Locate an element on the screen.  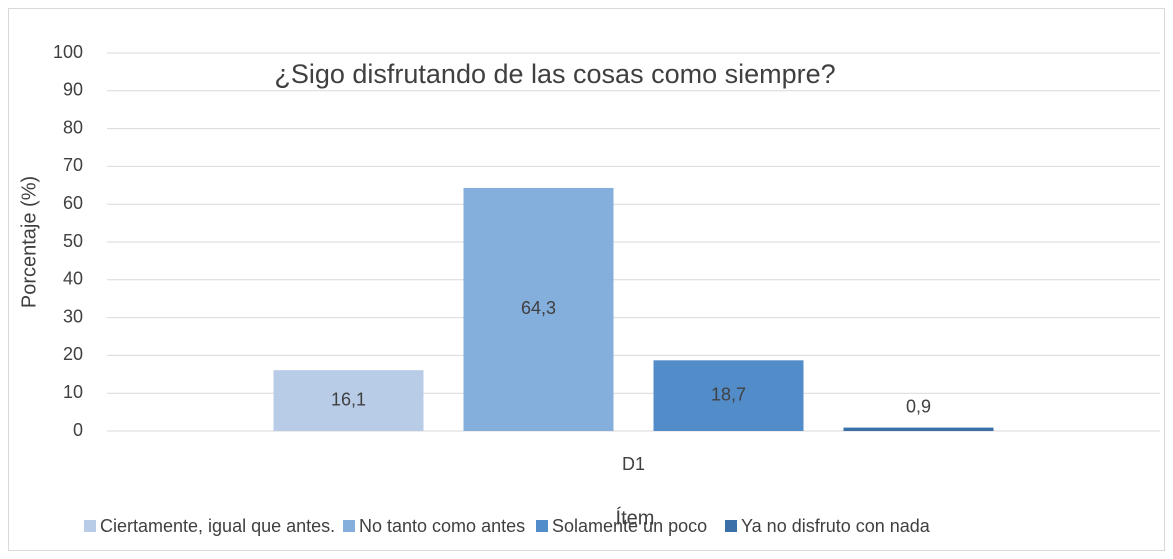
legend-label: Solamente un poco is located at coordinates (629, 526).